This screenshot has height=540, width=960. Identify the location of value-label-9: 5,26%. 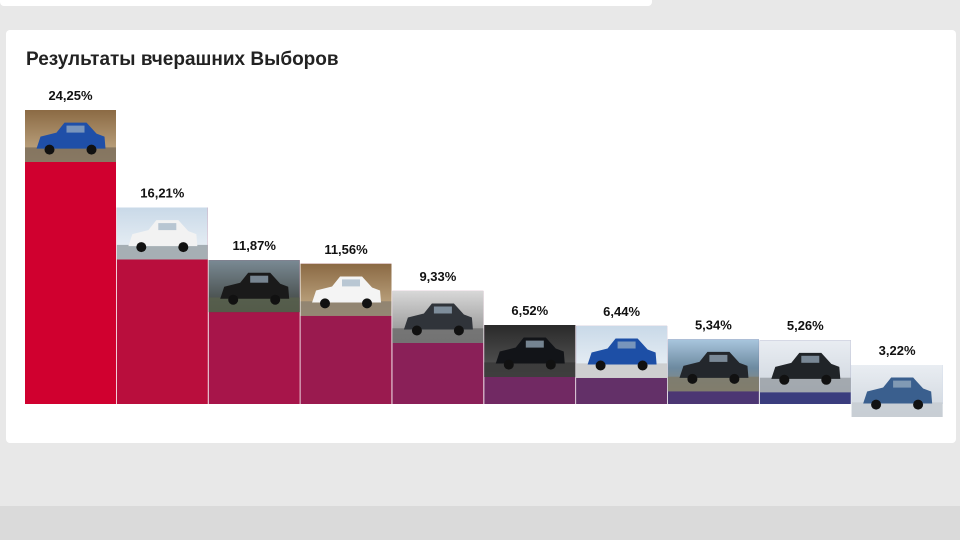
(805, 325).